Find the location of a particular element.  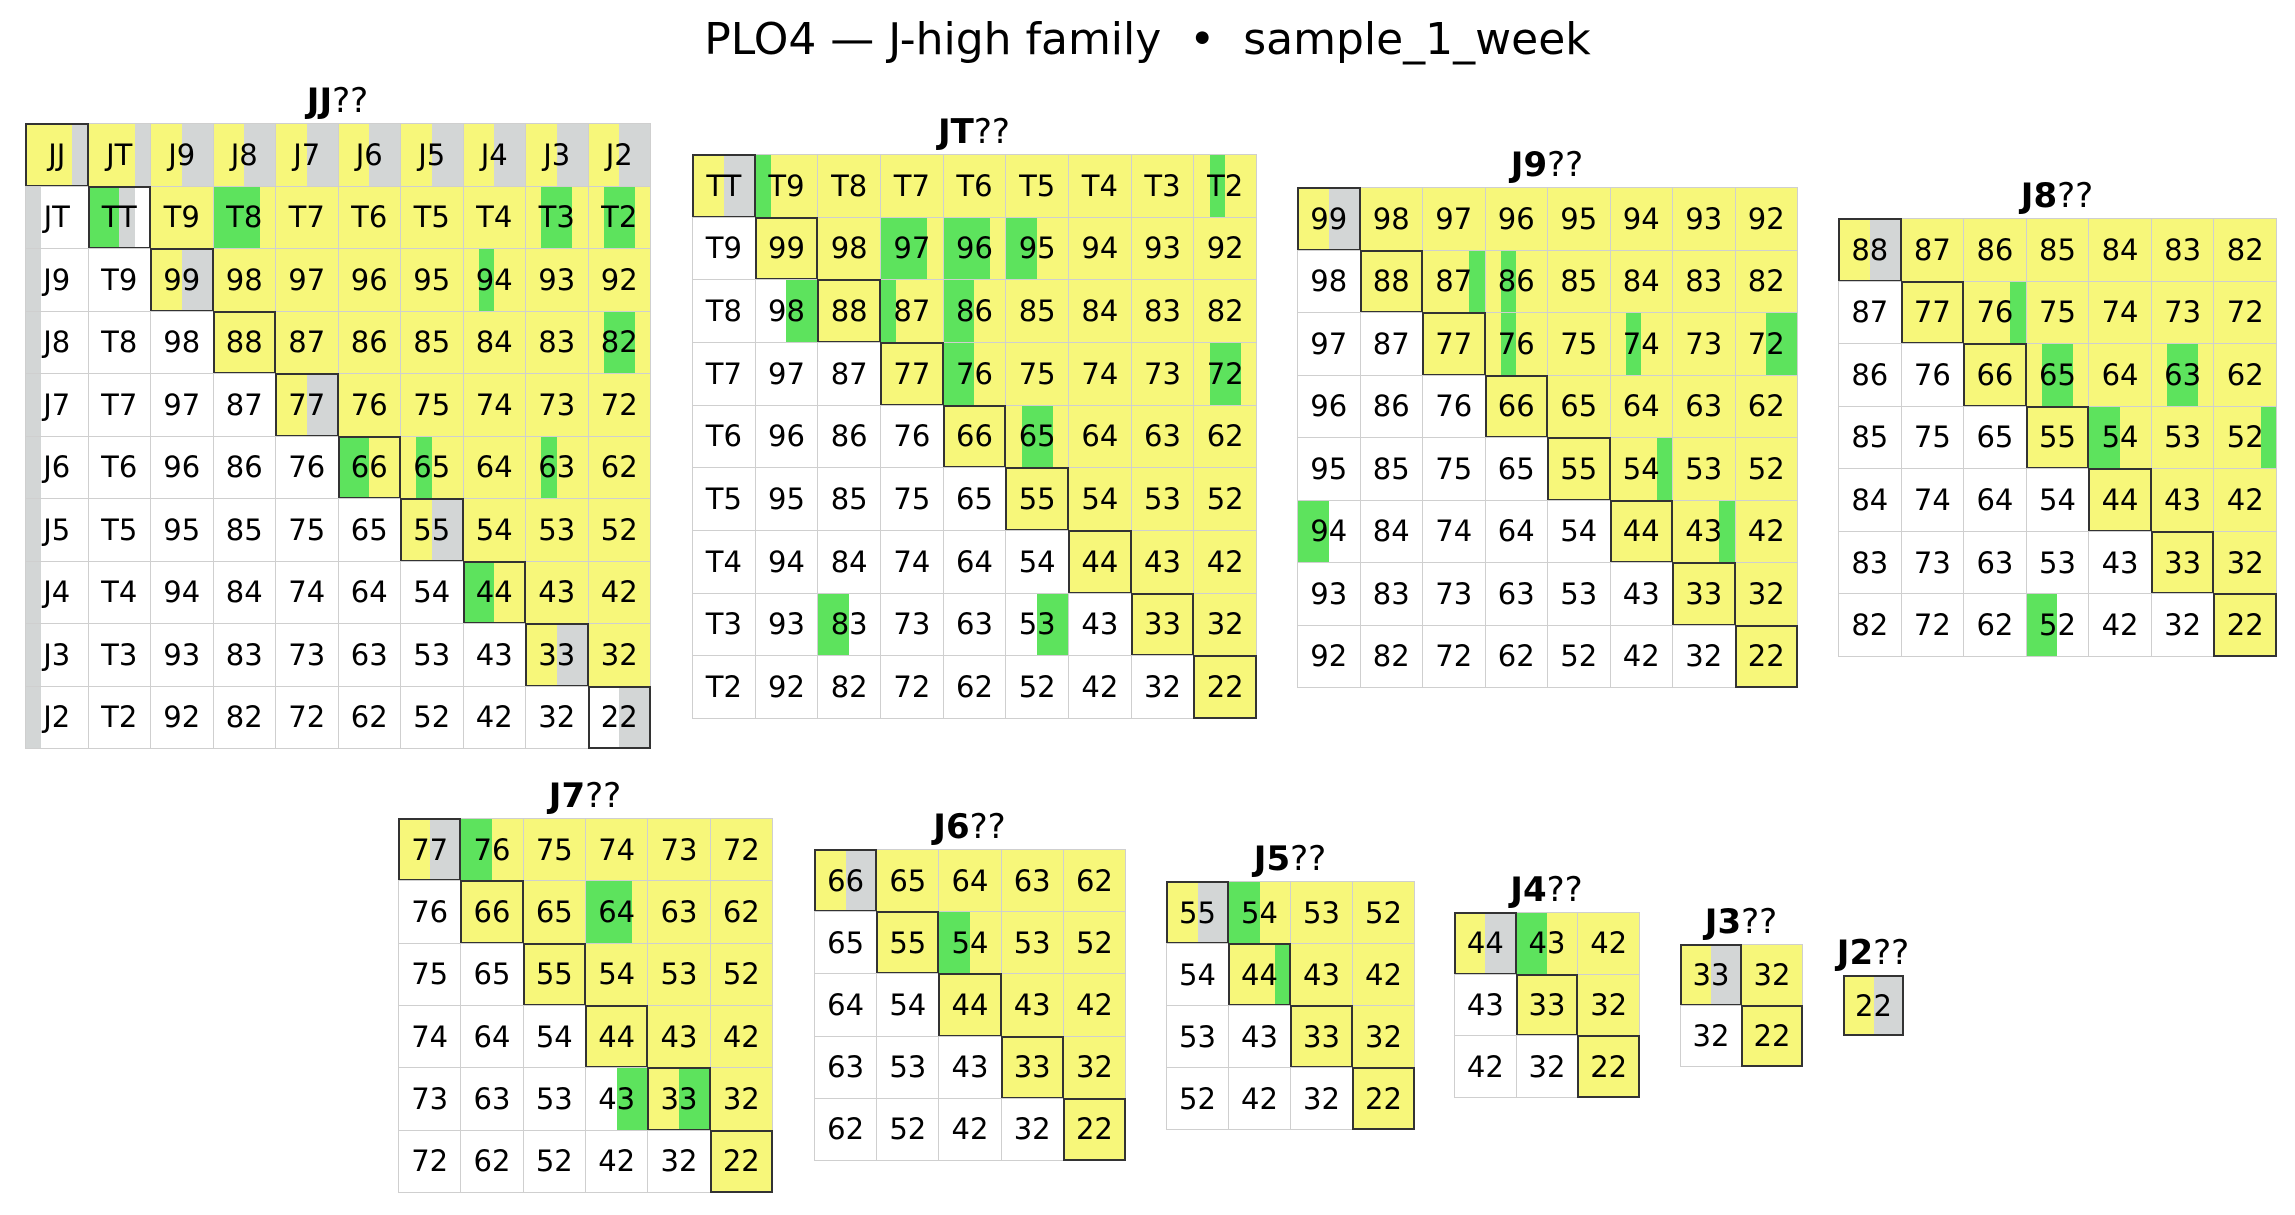

heatmap-cell: 88 is located at coordinates (849, 311).